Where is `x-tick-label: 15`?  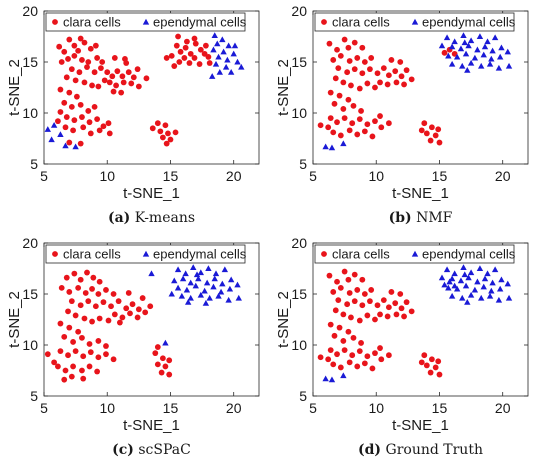 x-tick-label: 15 is located at coordinates (171, 176).